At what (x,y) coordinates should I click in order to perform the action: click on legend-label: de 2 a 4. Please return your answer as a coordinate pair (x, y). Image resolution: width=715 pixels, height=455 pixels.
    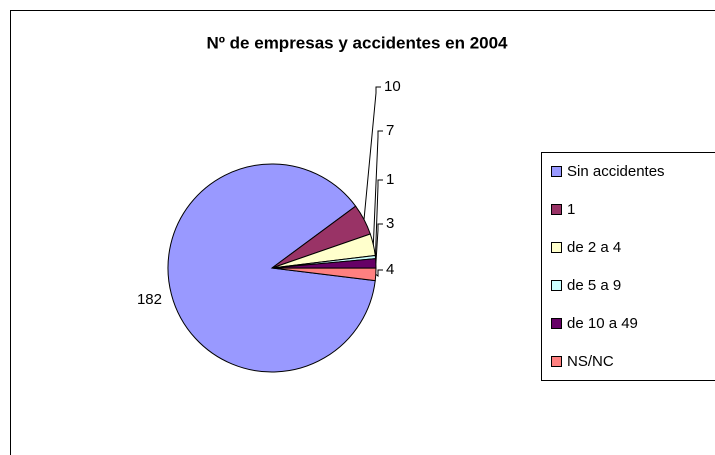
    Looking at the image, I should click on (594, 247).